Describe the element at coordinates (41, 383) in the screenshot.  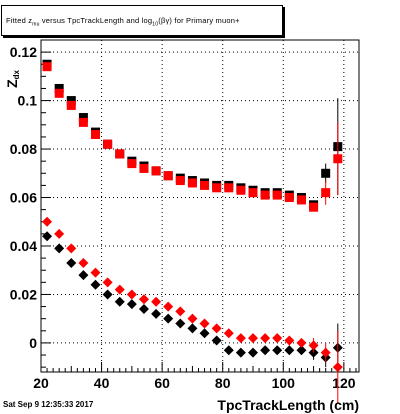
I see `x-tick-label: 20` at that location.